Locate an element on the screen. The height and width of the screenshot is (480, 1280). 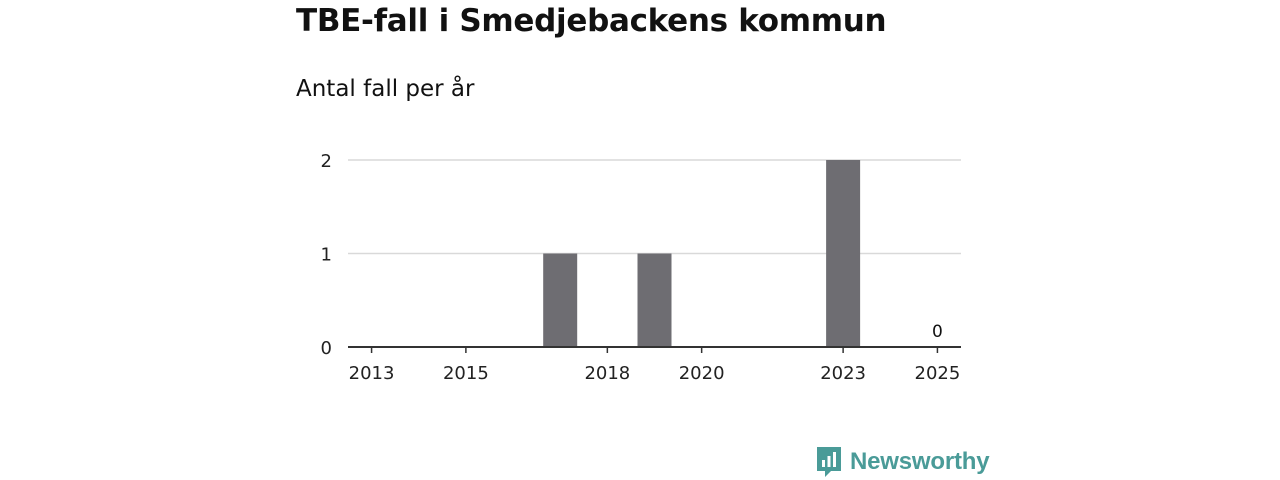
y-tick-label: 2 is located at coordinates (326, 161).